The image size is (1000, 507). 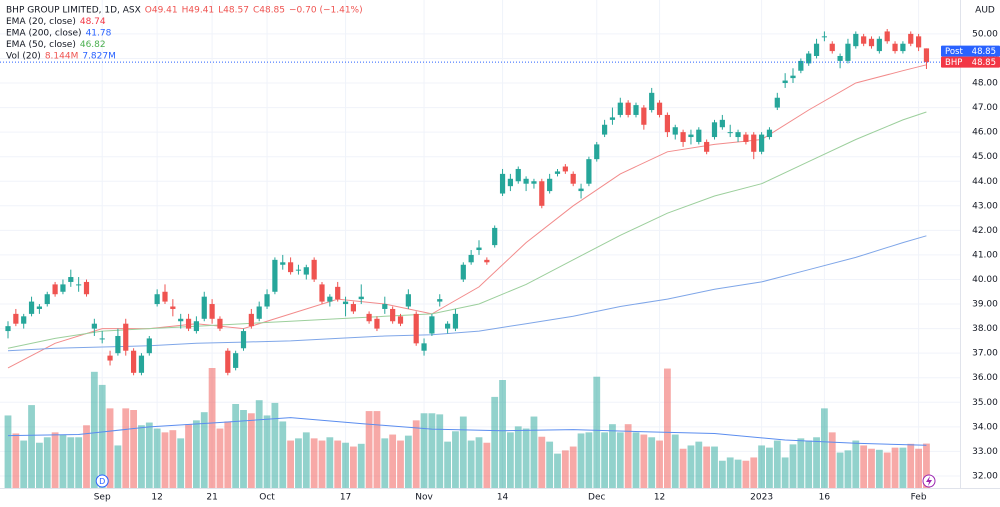 What do you see at coordinates (985, 231) in the screenshot?
I see `y-tick-label: 42.00` at bounding box center [985, 231].